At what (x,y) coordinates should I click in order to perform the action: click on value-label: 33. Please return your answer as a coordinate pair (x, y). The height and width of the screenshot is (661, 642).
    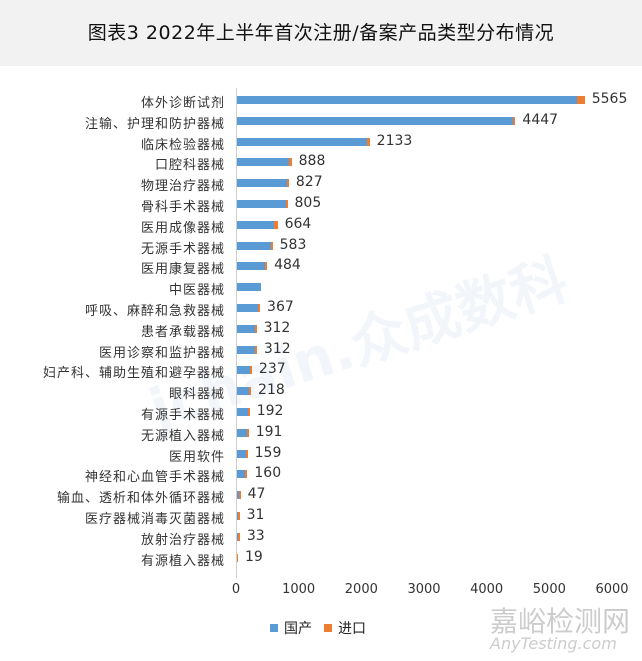
    Looking at the image, I should click on (255, 535).